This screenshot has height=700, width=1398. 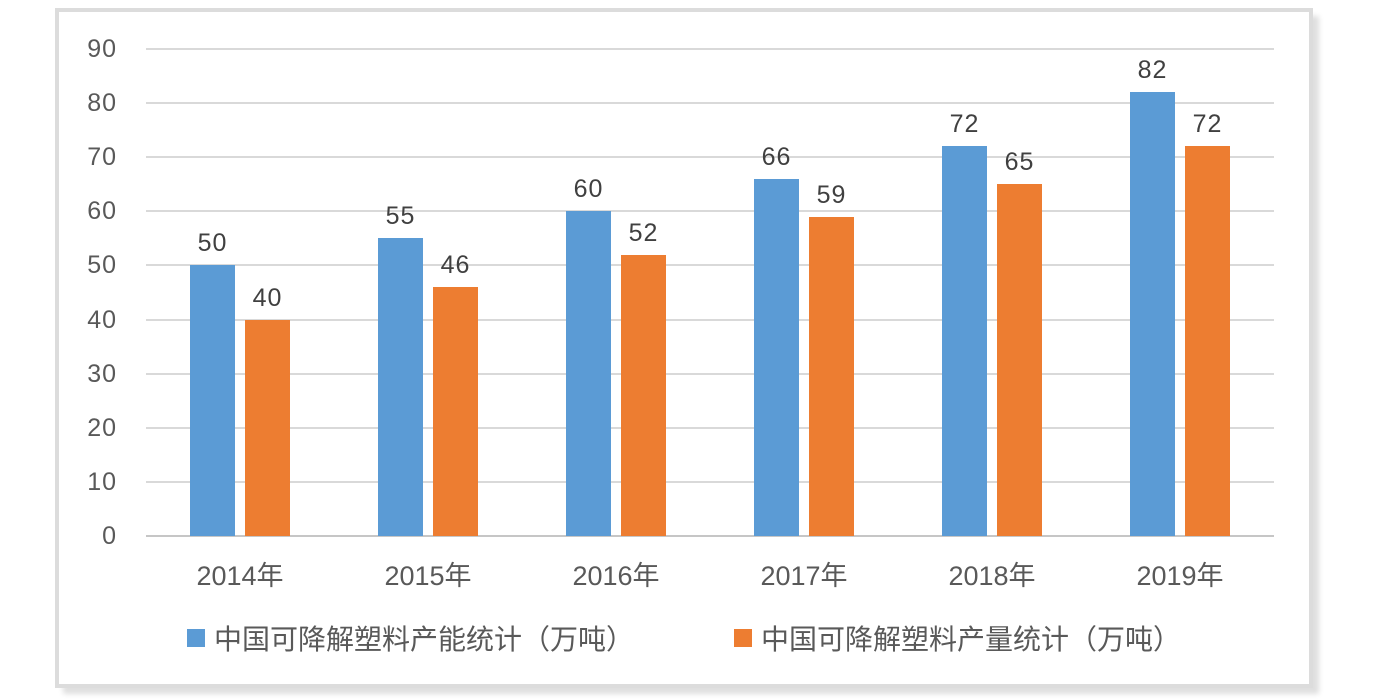 I want to click on bar-series2-2017, so click(x=831, y=376).